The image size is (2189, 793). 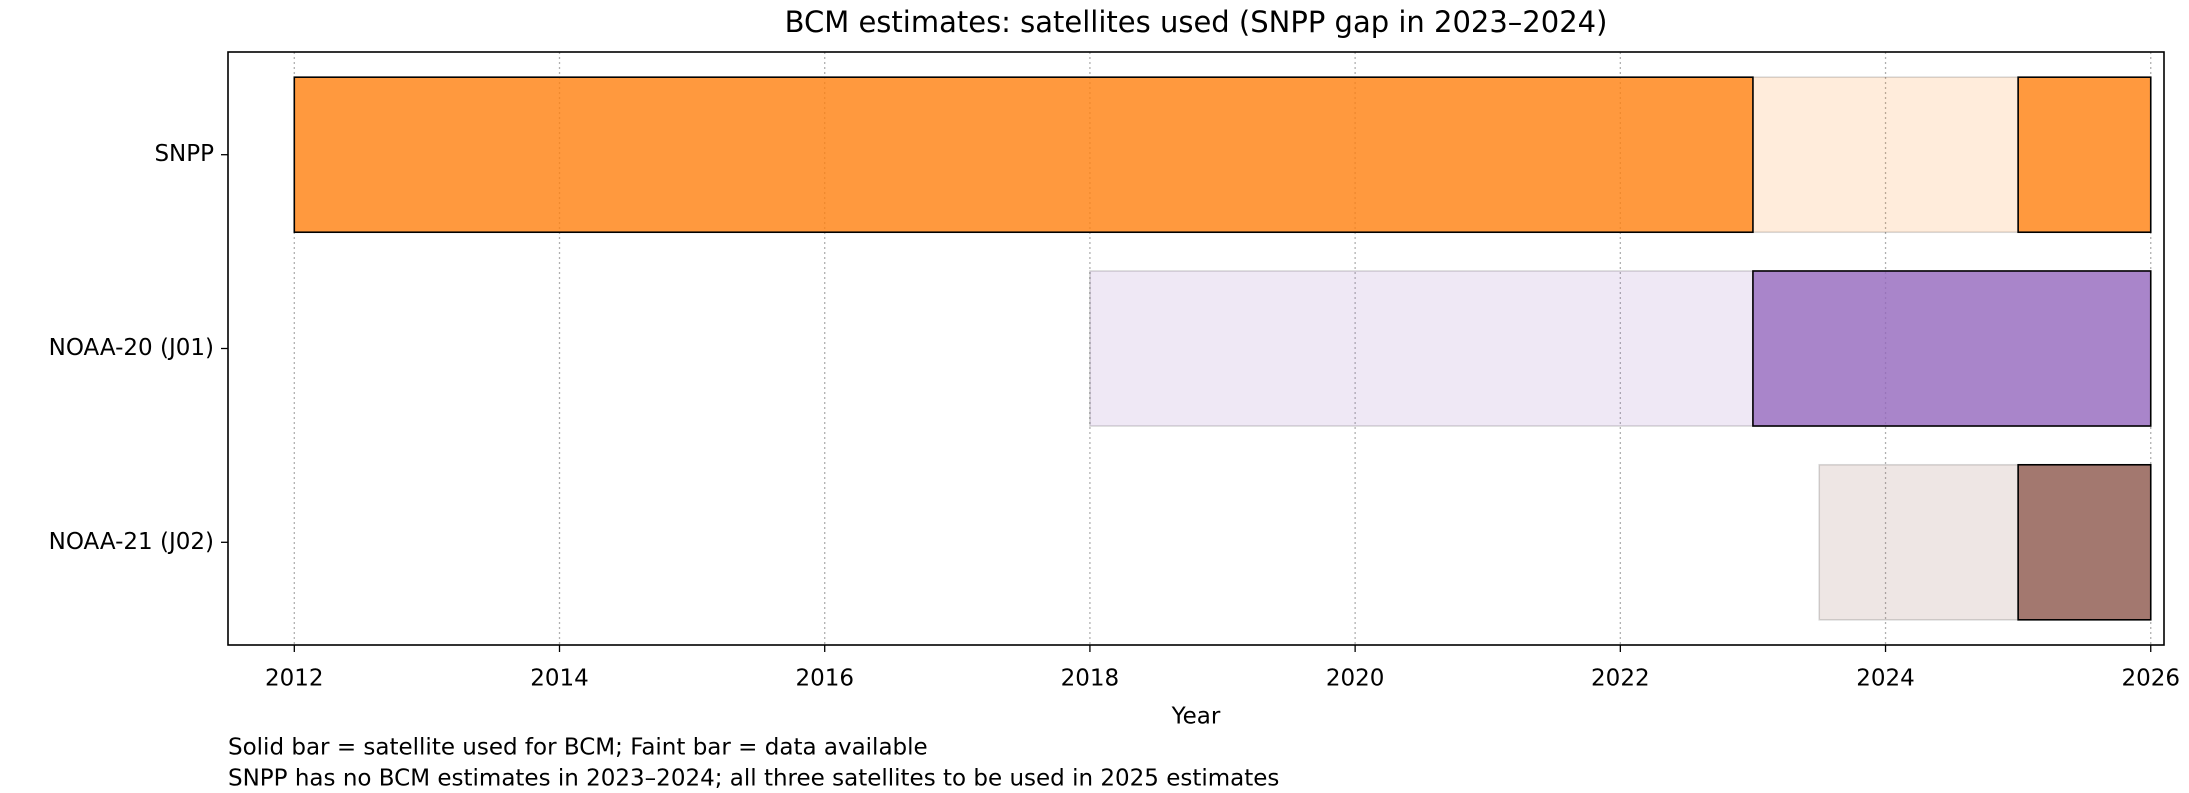 I want to click on y-tick-label: NOAA-21 (J02), so click(x=131, y=542).